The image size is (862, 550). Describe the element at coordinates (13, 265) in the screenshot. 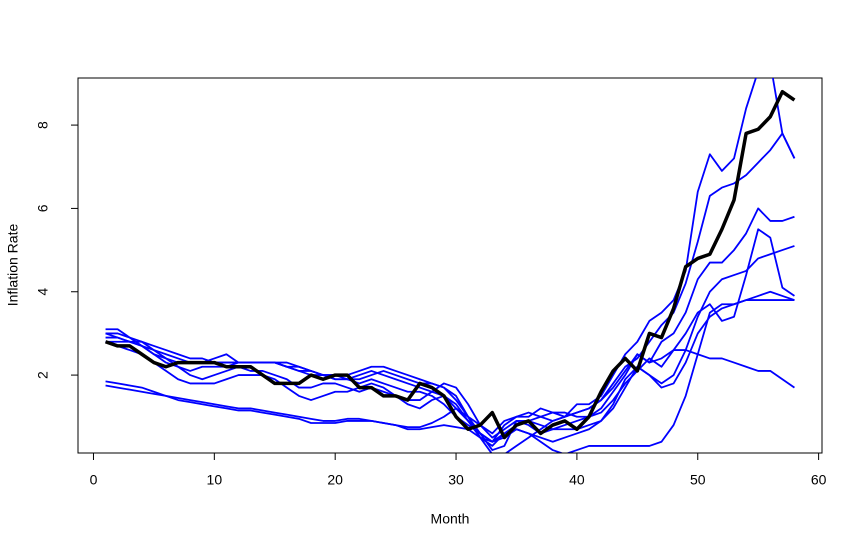

I see `y-axis-label: Inflation Rate` at that location.